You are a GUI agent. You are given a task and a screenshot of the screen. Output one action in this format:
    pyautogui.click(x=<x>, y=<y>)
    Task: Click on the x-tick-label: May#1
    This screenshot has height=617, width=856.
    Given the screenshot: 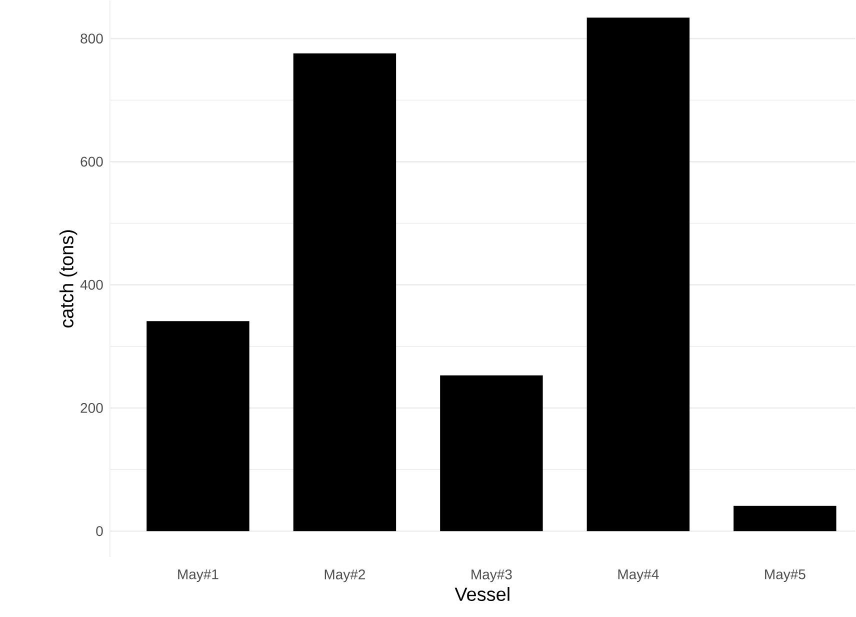 What is the action you would take?
    pyautogui.click(x=198, y=576)
    